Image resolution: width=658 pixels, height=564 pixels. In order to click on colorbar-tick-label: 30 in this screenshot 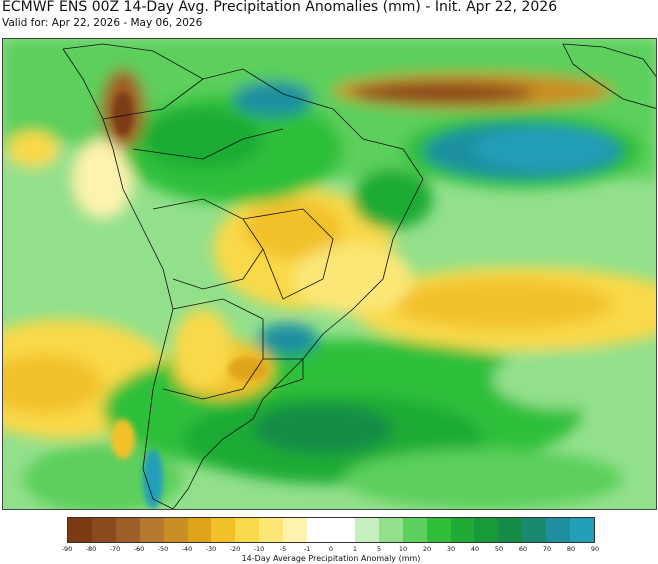, I will do `click(451, 549)`.